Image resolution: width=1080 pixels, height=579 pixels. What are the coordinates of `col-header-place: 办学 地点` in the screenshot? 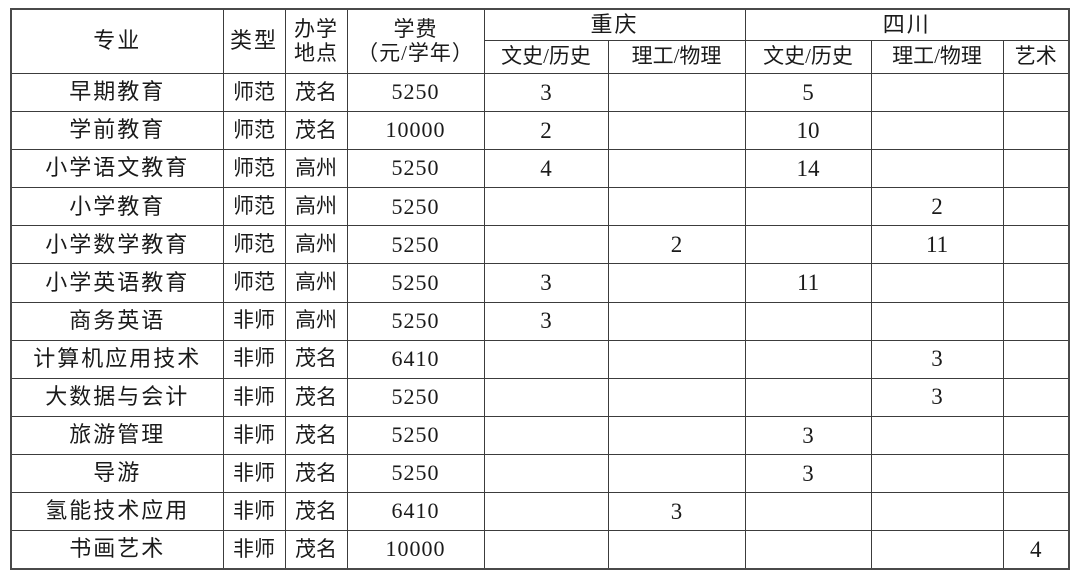 It's located at (316, 41).